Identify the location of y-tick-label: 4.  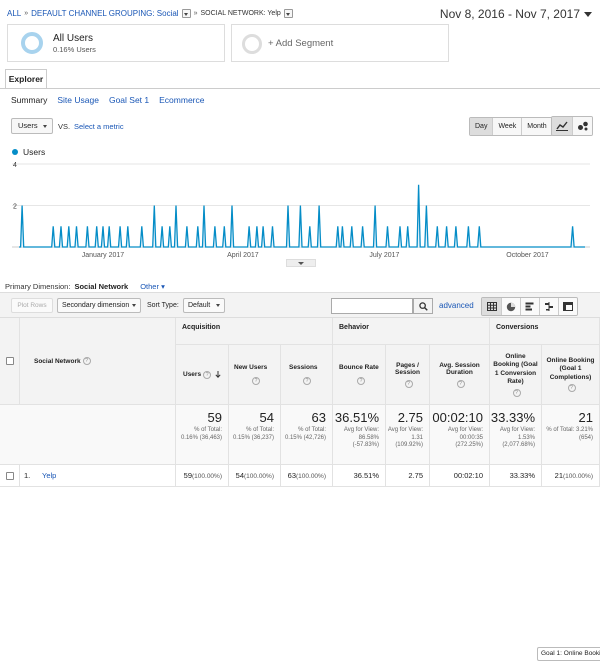
(15, 165).